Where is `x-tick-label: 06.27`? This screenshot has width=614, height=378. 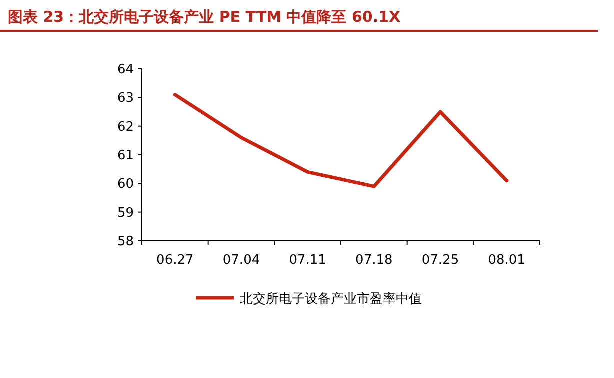 x-tick-label: 06.27 is located at coordinates (175, 260).